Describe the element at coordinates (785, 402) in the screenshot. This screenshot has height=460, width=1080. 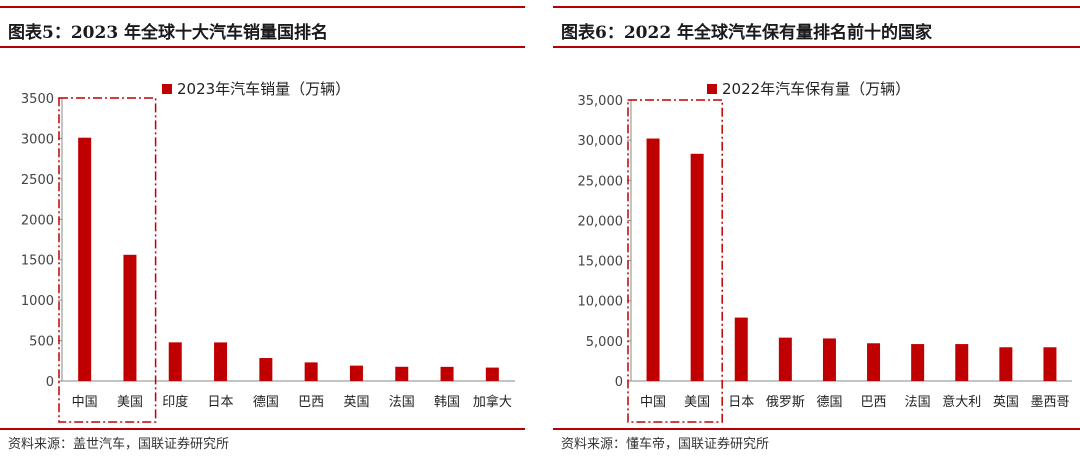
I see `category-label: 俄罗斯` at that location.